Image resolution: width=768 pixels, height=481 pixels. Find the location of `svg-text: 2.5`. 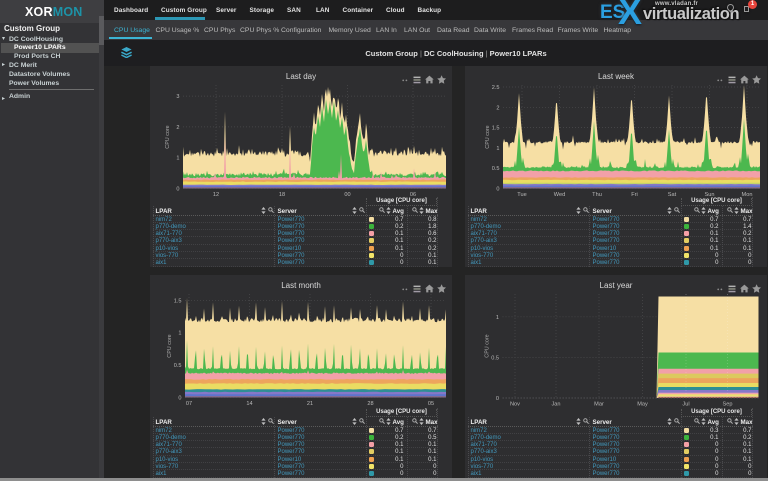

svg-text: 2.5 is located at coordinates (496, 88).